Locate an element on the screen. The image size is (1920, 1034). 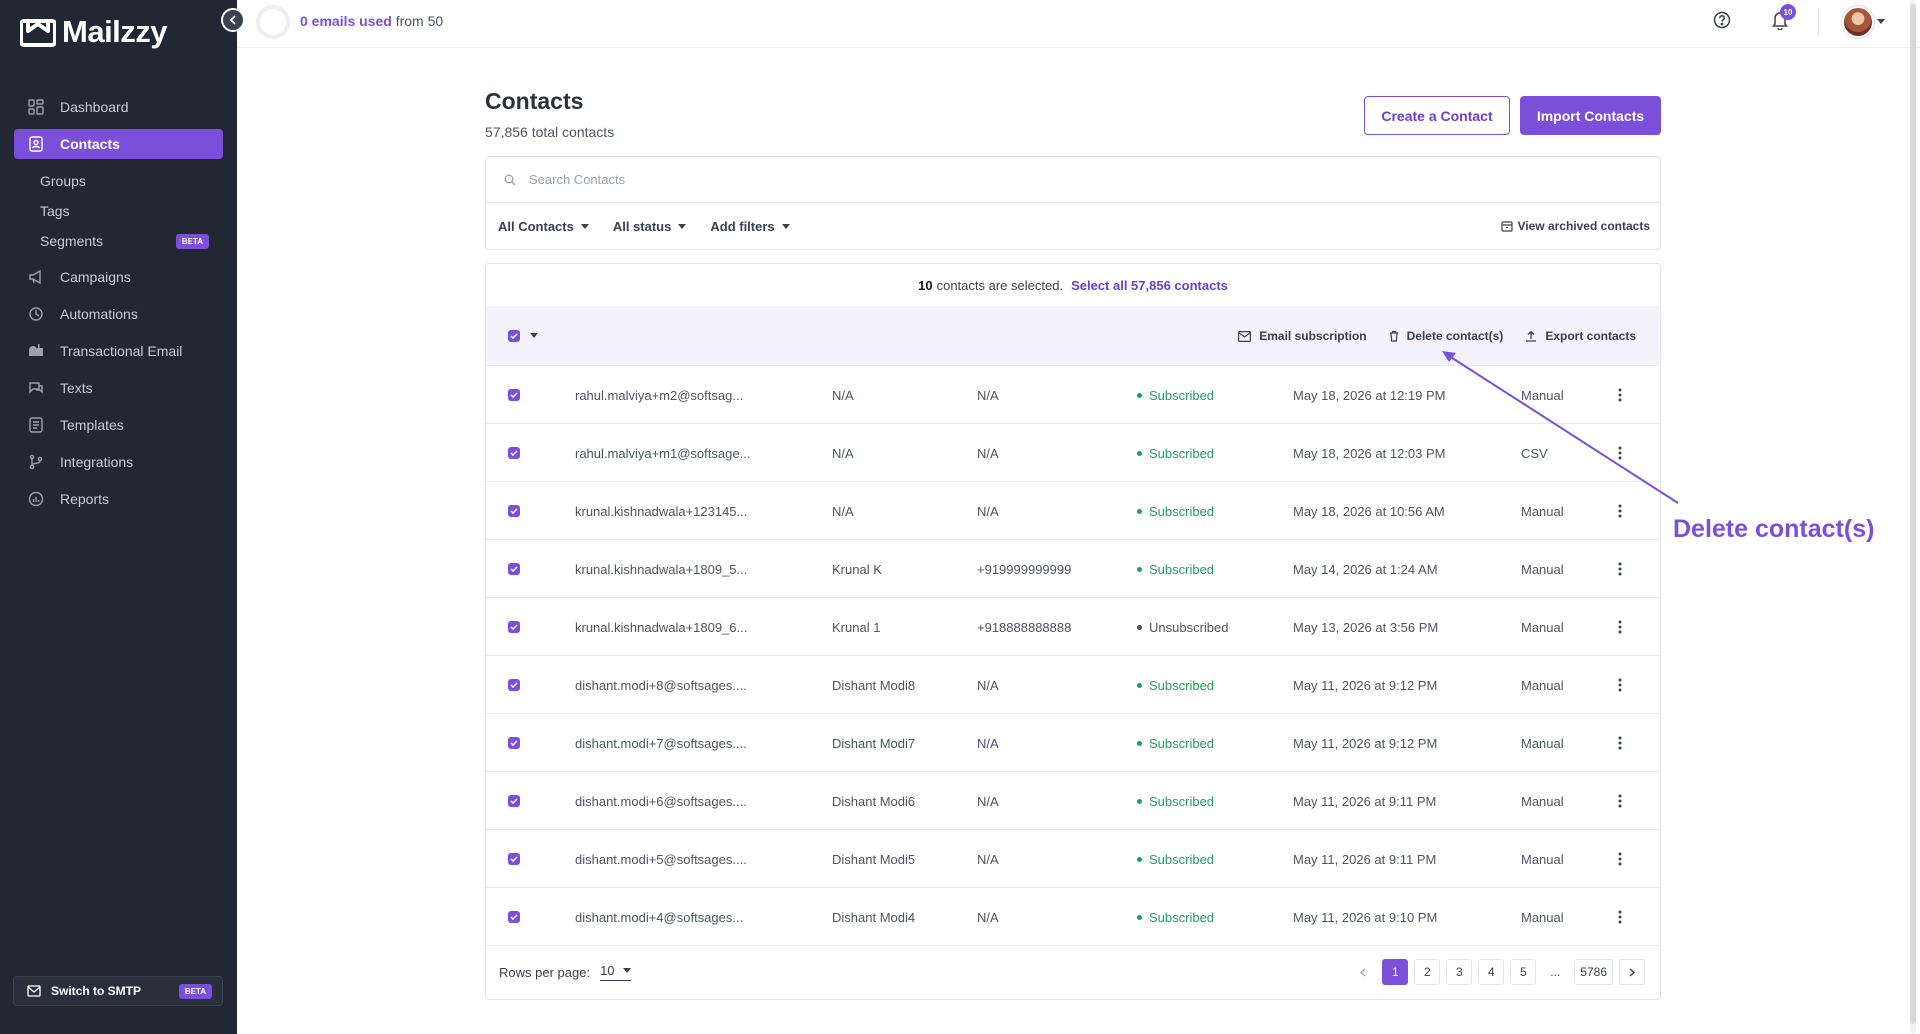
rows-per-page-select: 10 is located at coordinates (615, 972).